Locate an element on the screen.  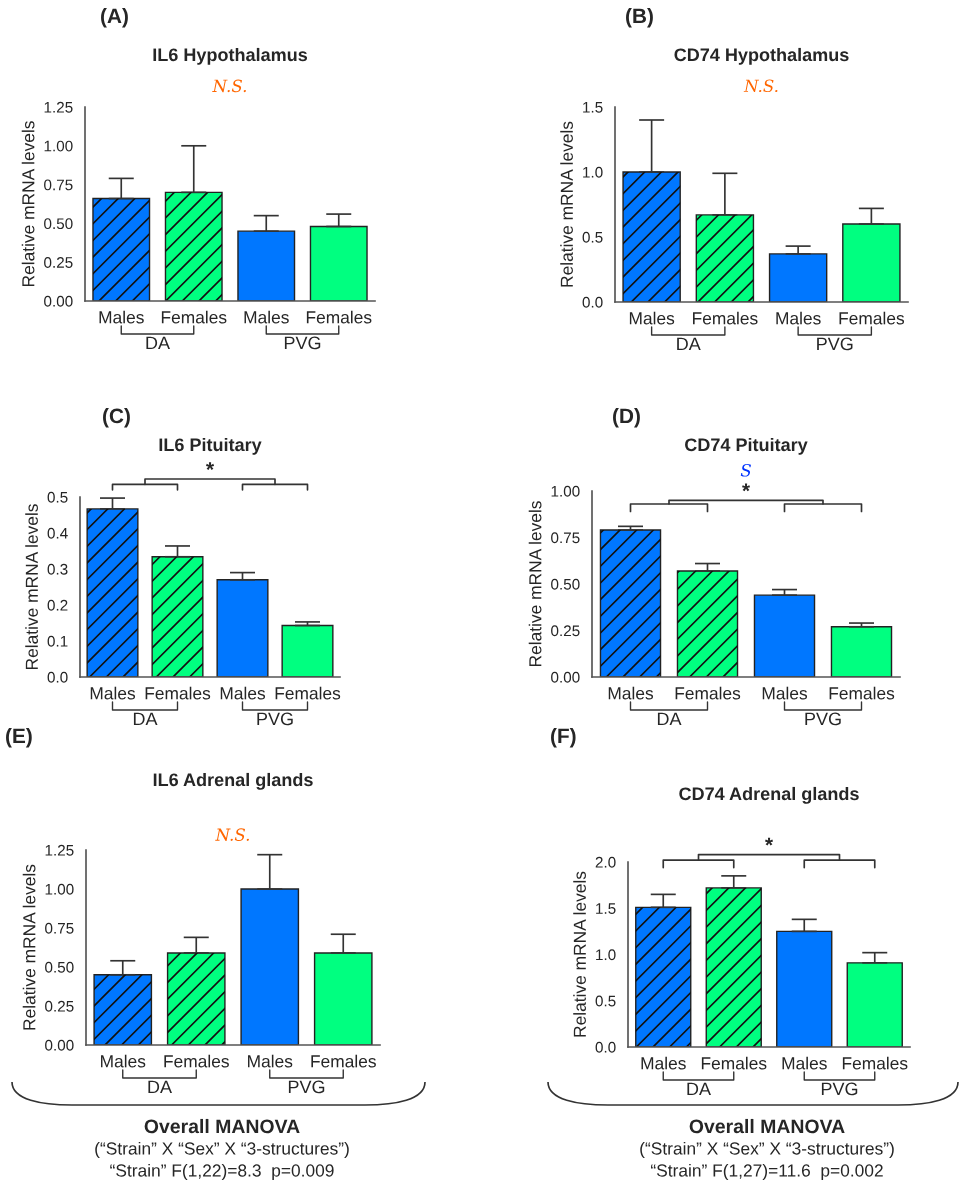
text: (D) is located at coordinates (626, 418).